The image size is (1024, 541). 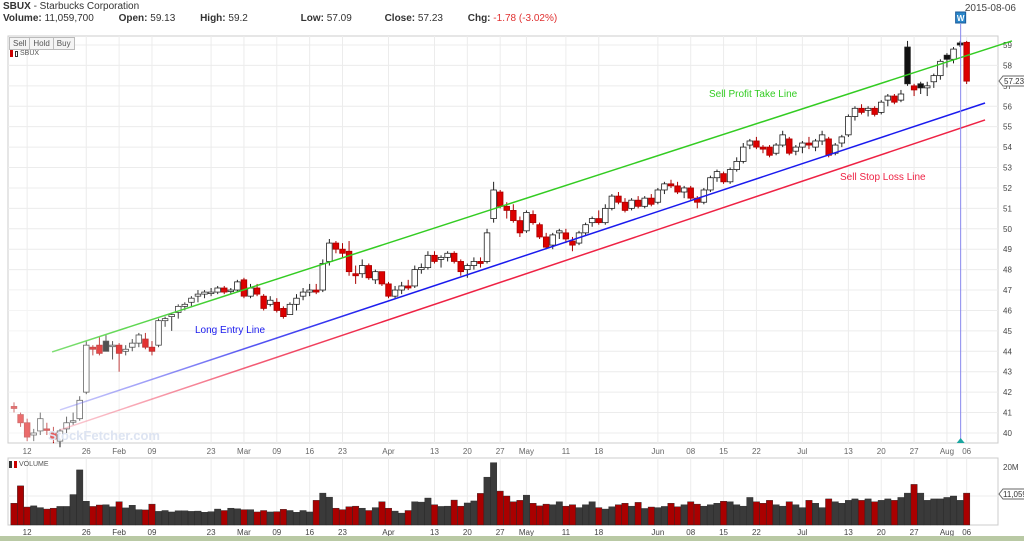 I want to click on volume-tag, so click(x=1011, y=494).